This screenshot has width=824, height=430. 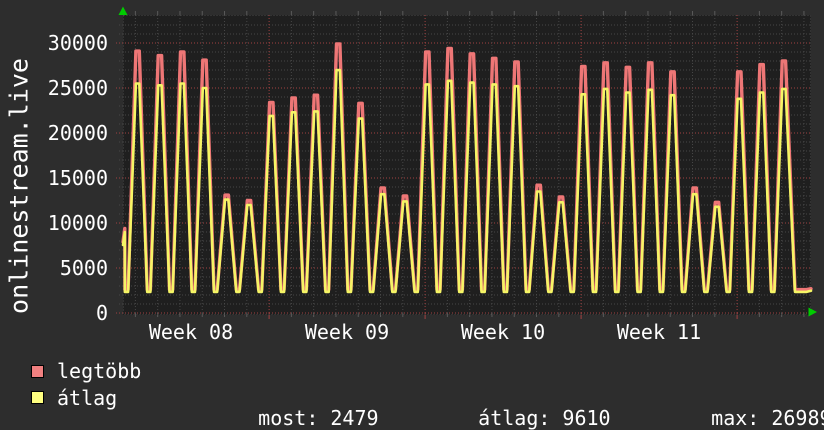 I want to click on legend-label-avg: átlag, so click(x=87, y=398).